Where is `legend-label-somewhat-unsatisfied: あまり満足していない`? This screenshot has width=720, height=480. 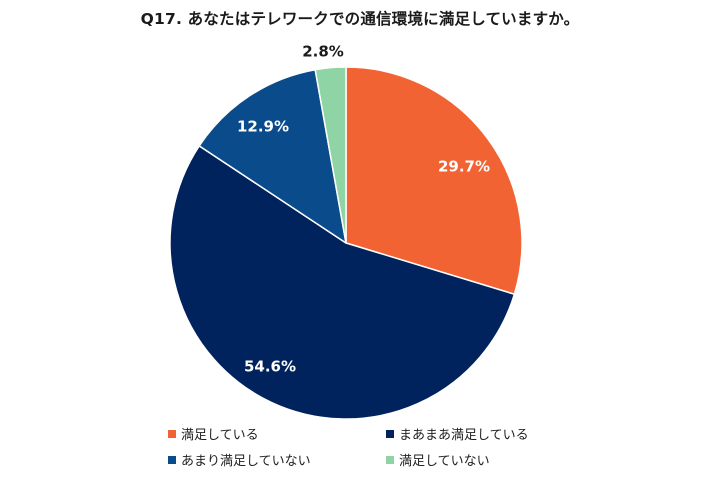 legend-label-somewhat-unsatisfied: あまり満足していない is located at coordinates (246, 461).